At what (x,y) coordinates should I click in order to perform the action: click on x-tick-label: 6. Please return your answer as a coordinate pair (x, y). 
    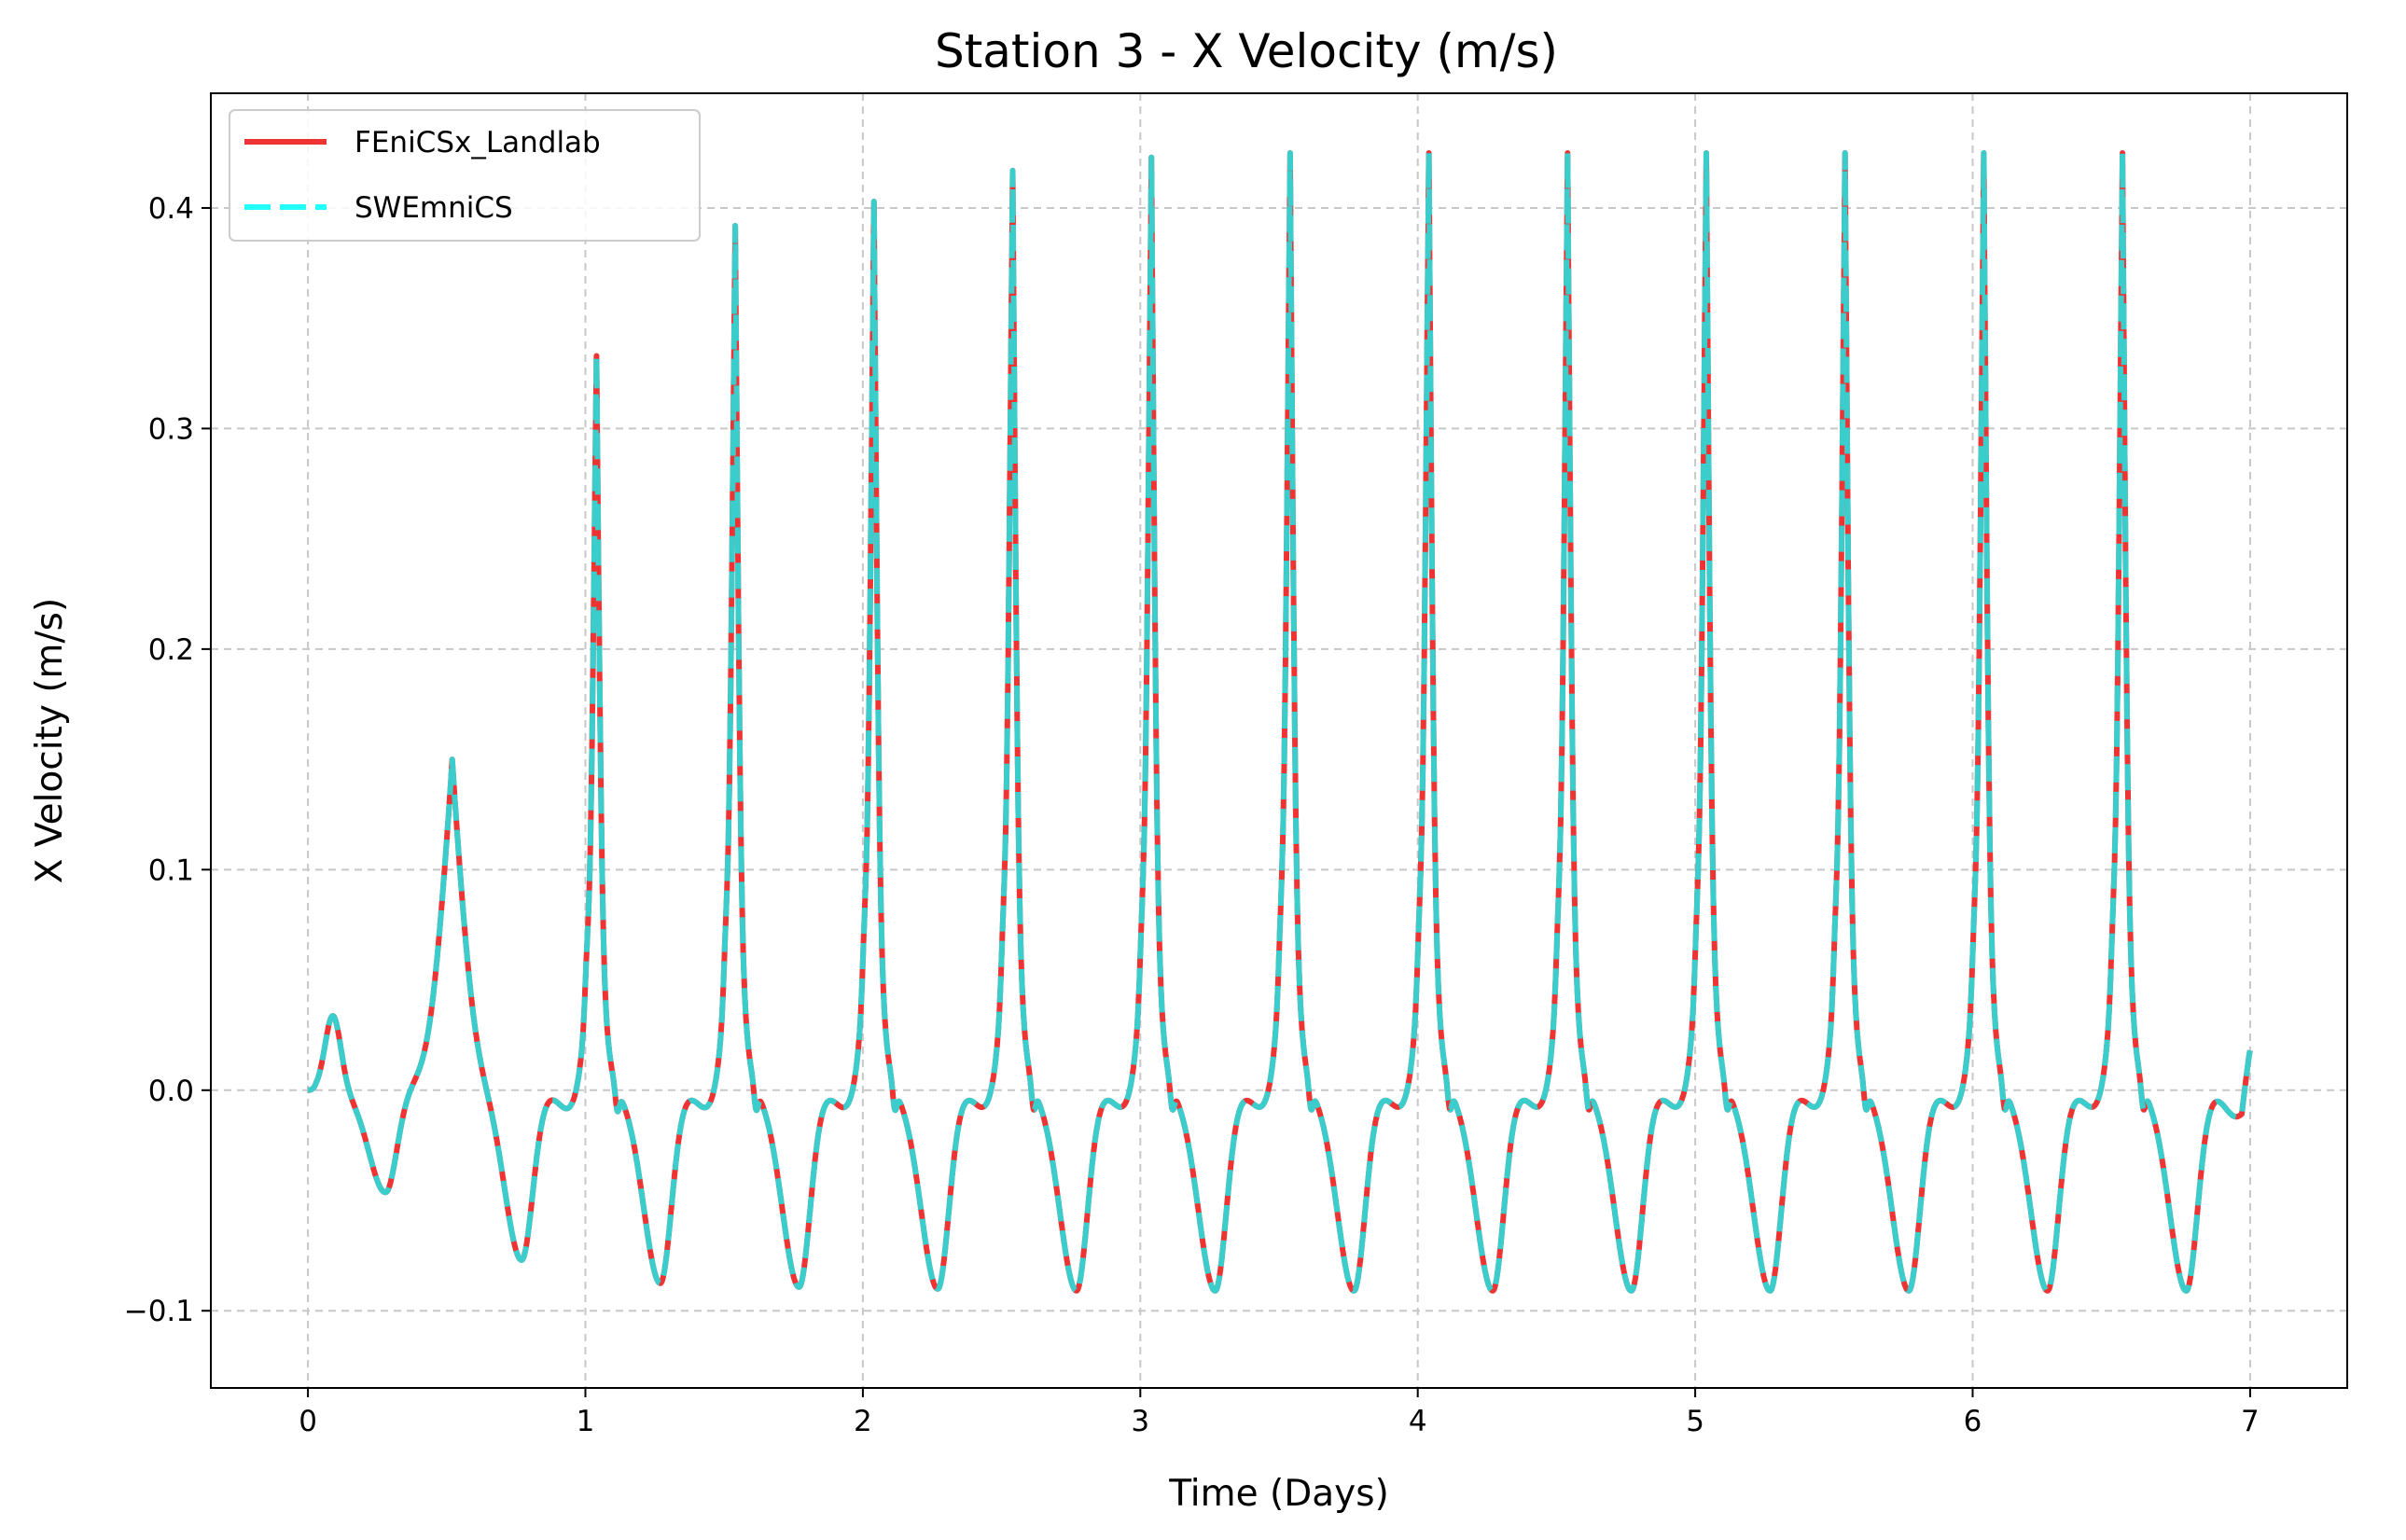
    Looking at the image, I should click on (1973, 1422).